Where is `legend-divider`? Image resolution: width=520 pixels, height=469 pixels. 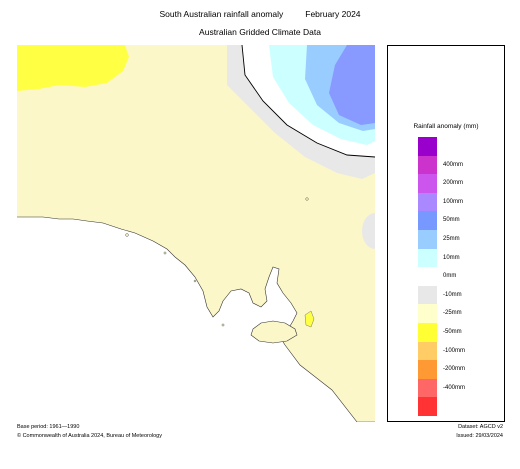 legend-divider is located at coordinates (387, 233).